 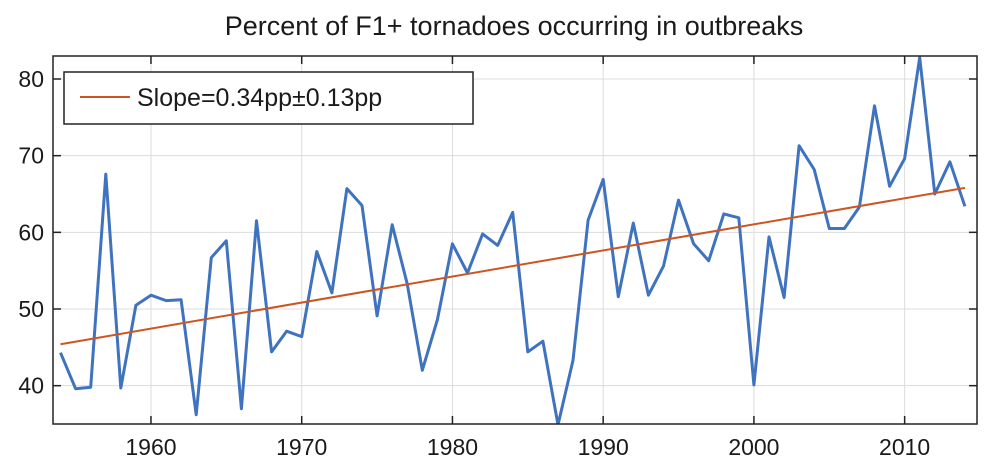 What do you see at coordinates (753, 447) in the screenshot?
I see `x-tick-label: 2000` at bounding box center [753, 447].